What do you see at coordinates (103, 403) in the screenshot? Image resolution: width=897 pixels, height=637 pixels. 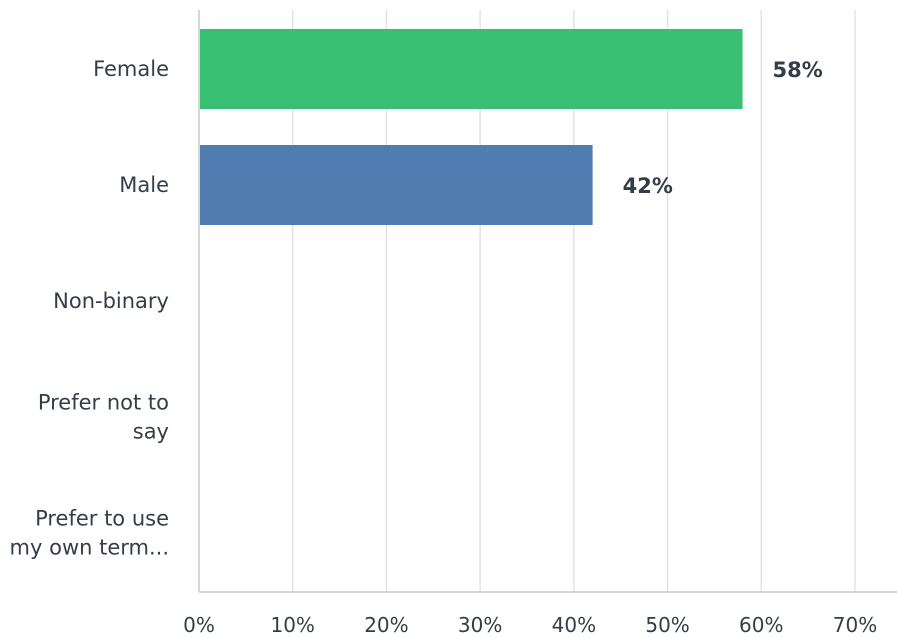 I see `category-label: Prefer not to` at bounding box center [103, 403].